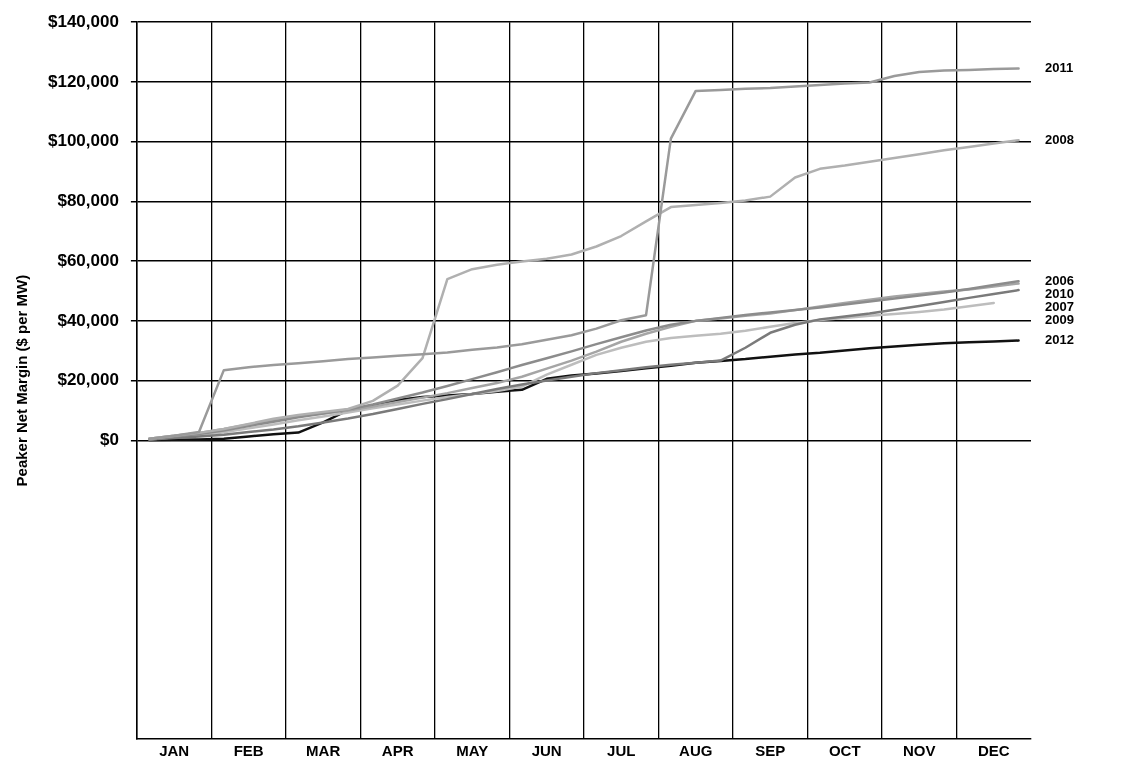 The height and width of the screenshot is (767, 1131). I want to click on y-tick-label: $140,000, so click(83, 21).